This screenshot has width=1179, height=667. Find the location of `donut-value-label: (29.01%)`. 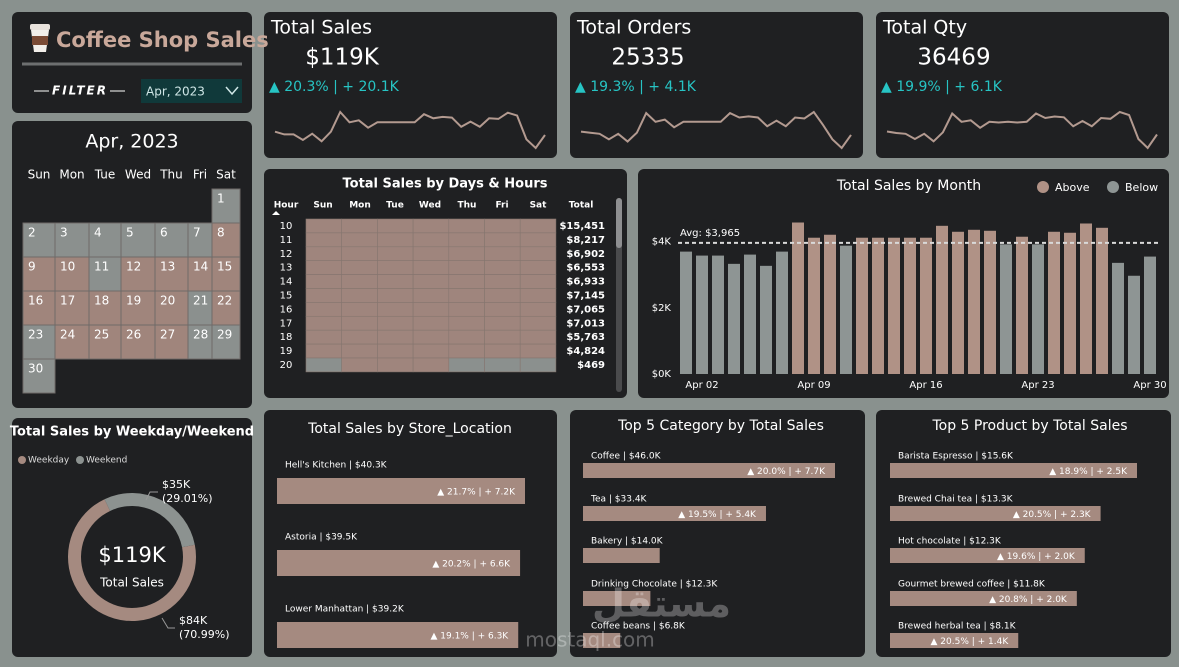

donut-value-label: (29.01%) is located at coordinates (187, 498).